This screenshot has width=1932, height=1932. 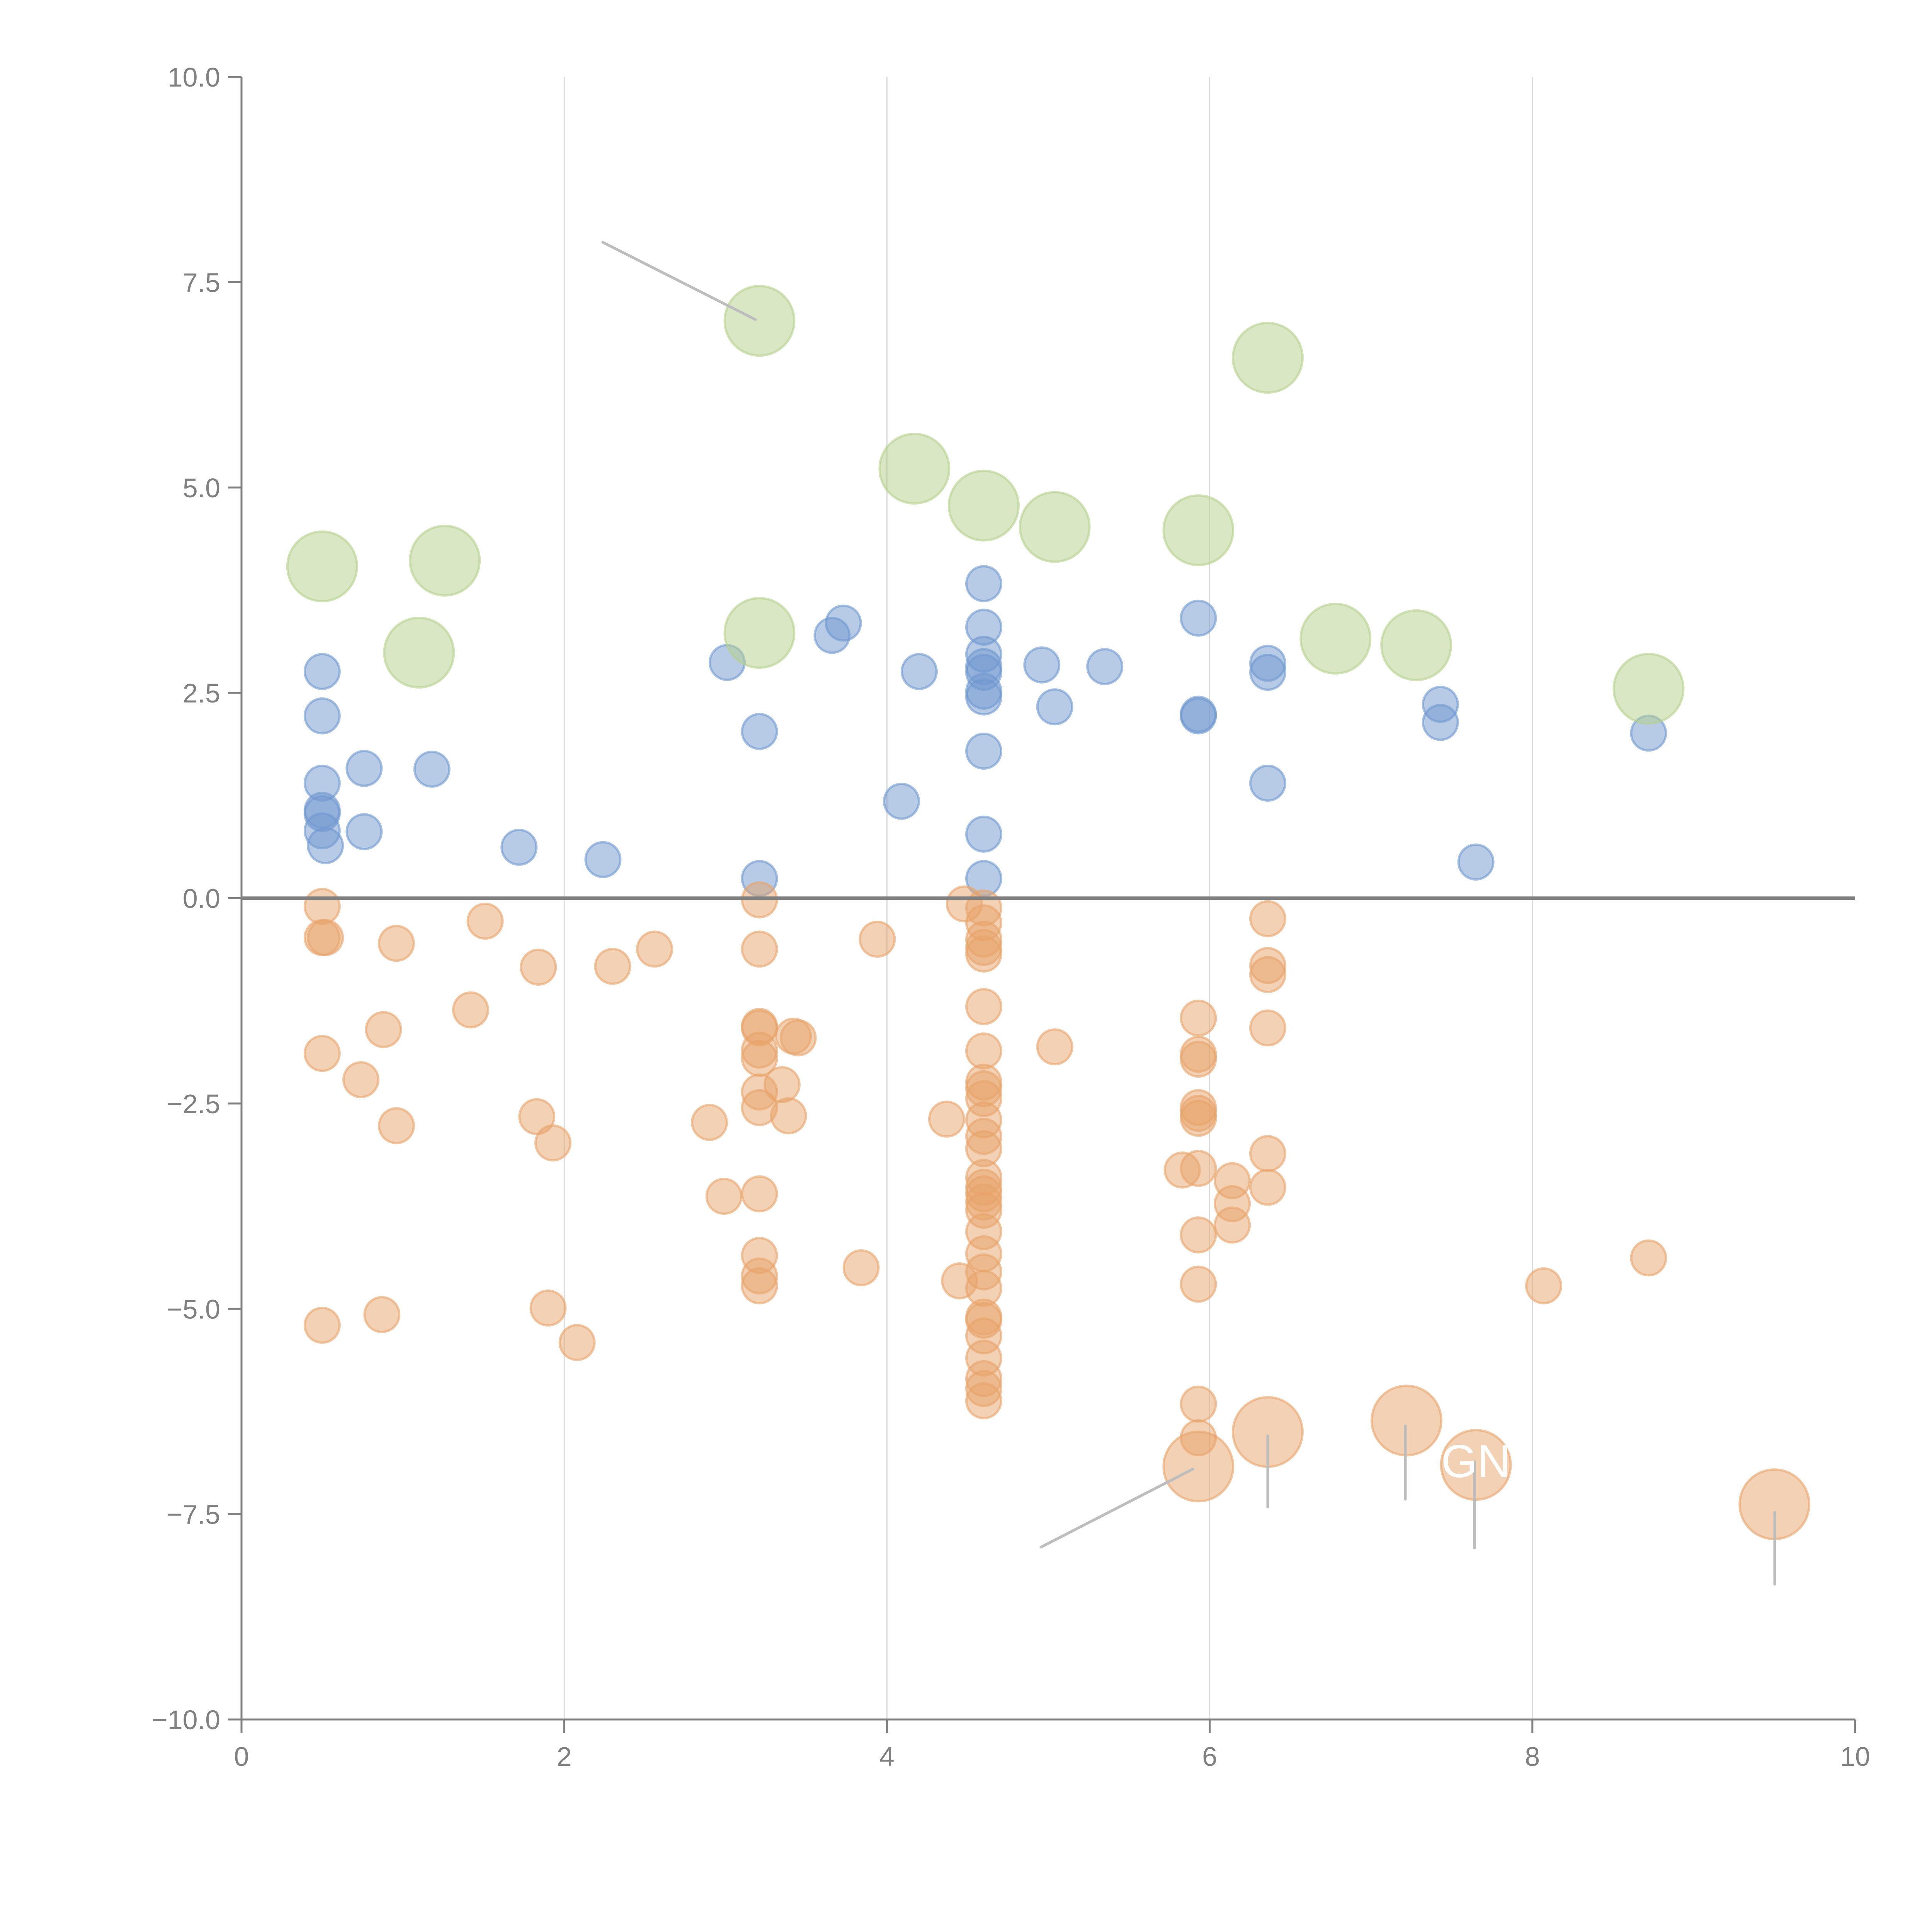 I want to click on y-tick-label: −5.0, so click(x=193, y=1309).